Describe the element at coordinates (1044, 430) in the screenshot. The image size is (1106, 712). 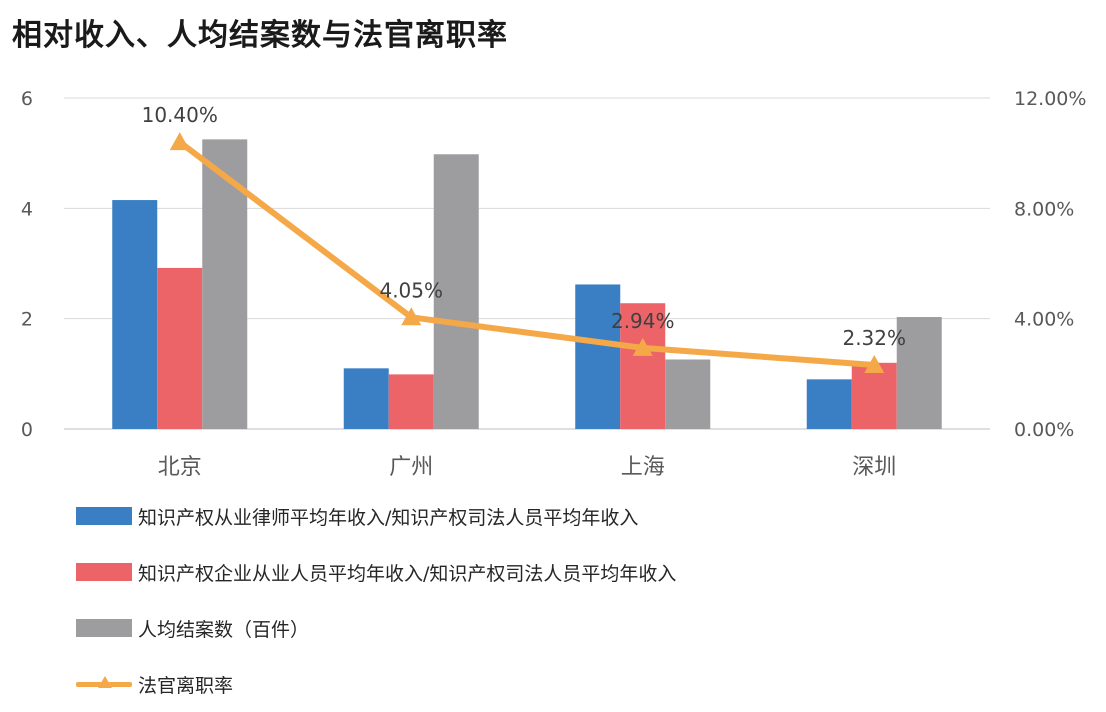
I see `right-tick-label: 0.00%` at that location.